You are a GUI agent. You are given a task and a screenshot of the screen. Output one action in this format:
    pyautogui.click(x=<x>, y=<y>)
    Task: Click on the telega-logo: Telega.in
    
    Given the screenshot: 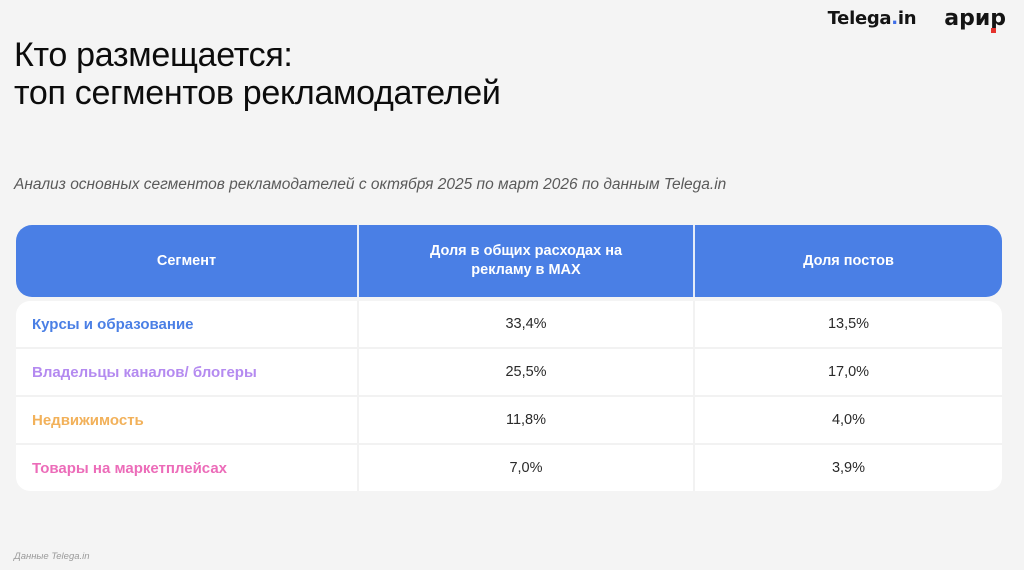 What is the action you would take?
    pyautogui.click(x=872, y=18)
    